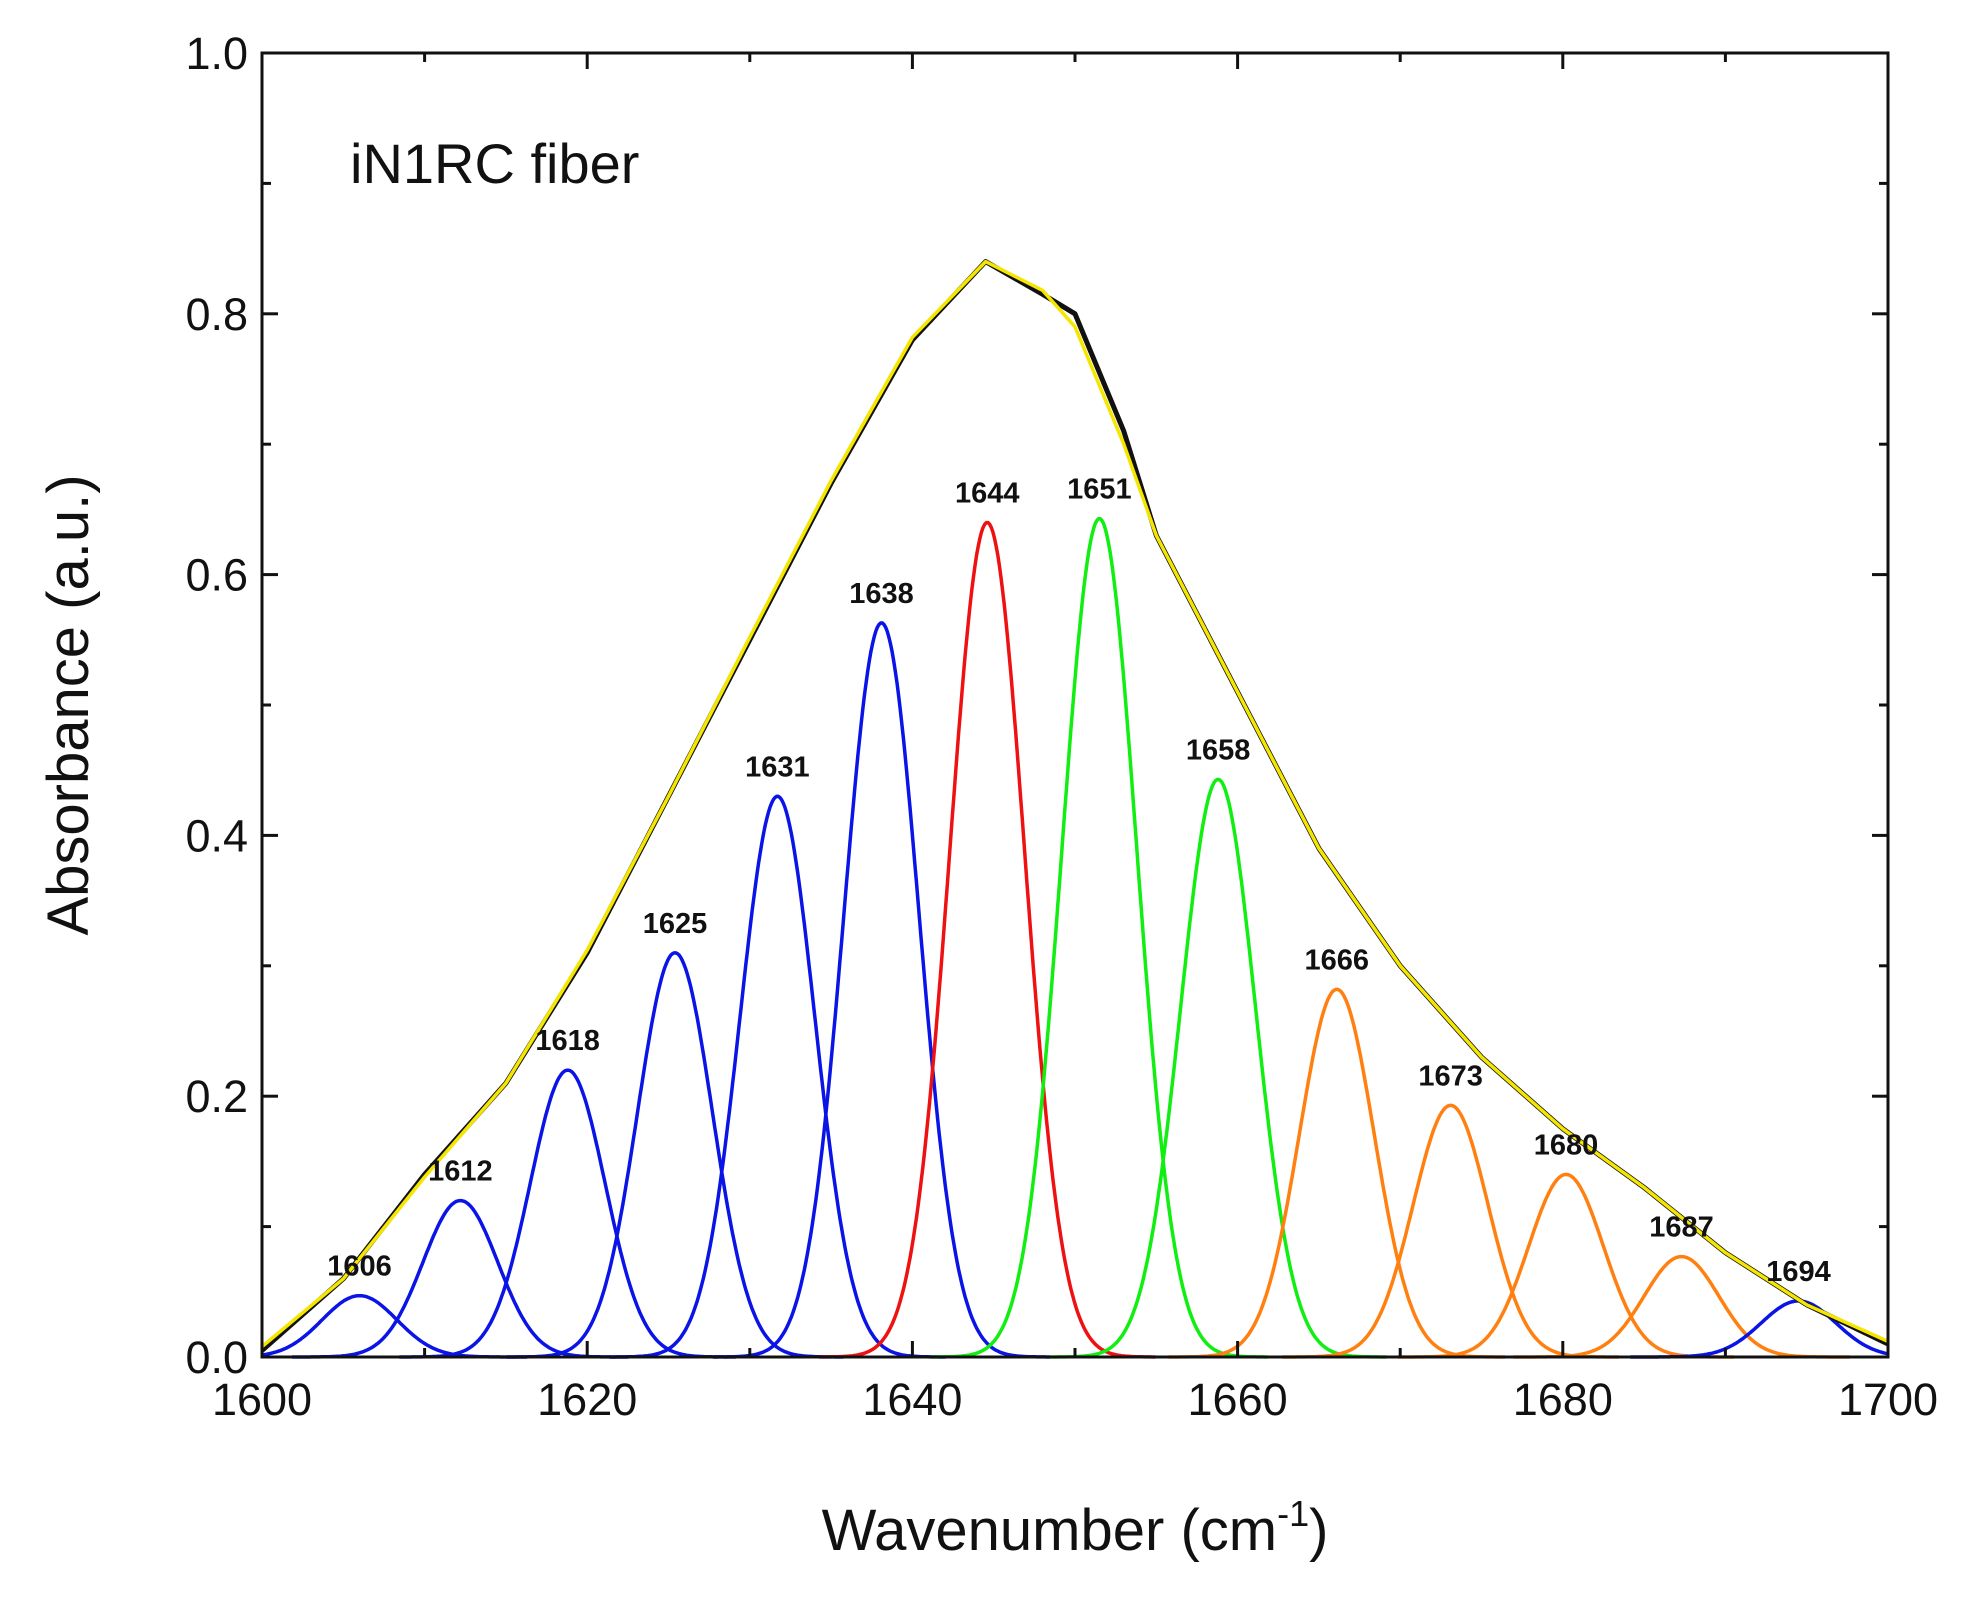 This screenshot has height=1599, width=1970. What do you see at coordinates (216, 575) in the screenshot?
I see `y-tick-label: 0.6` at bounding box center [216, 575].